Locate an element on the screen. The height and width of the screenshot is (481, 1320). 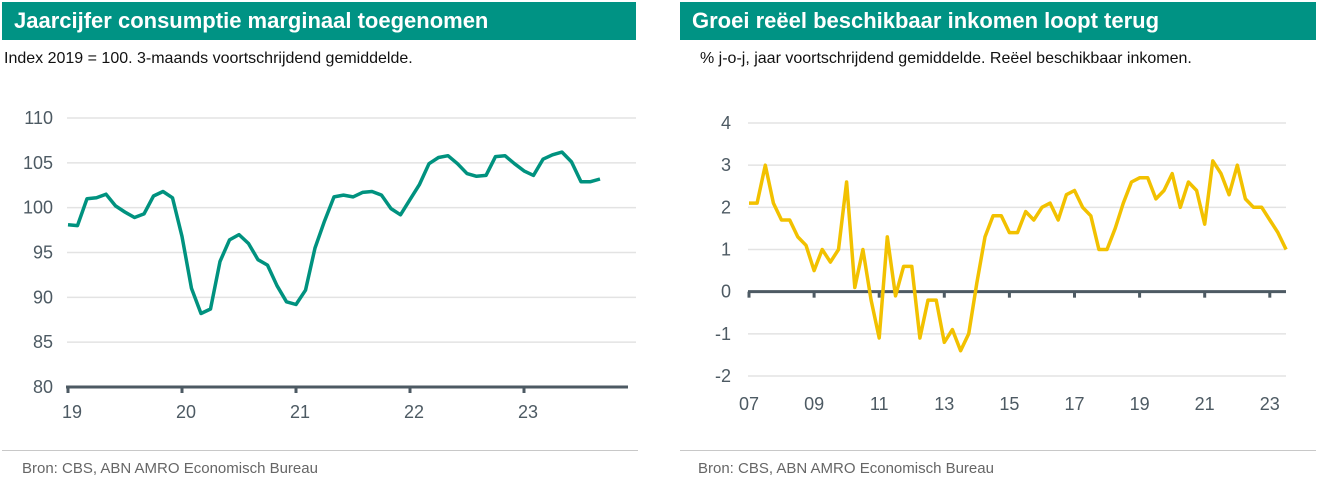
x-tick-label: 11 is located at coordinates (879, 404).